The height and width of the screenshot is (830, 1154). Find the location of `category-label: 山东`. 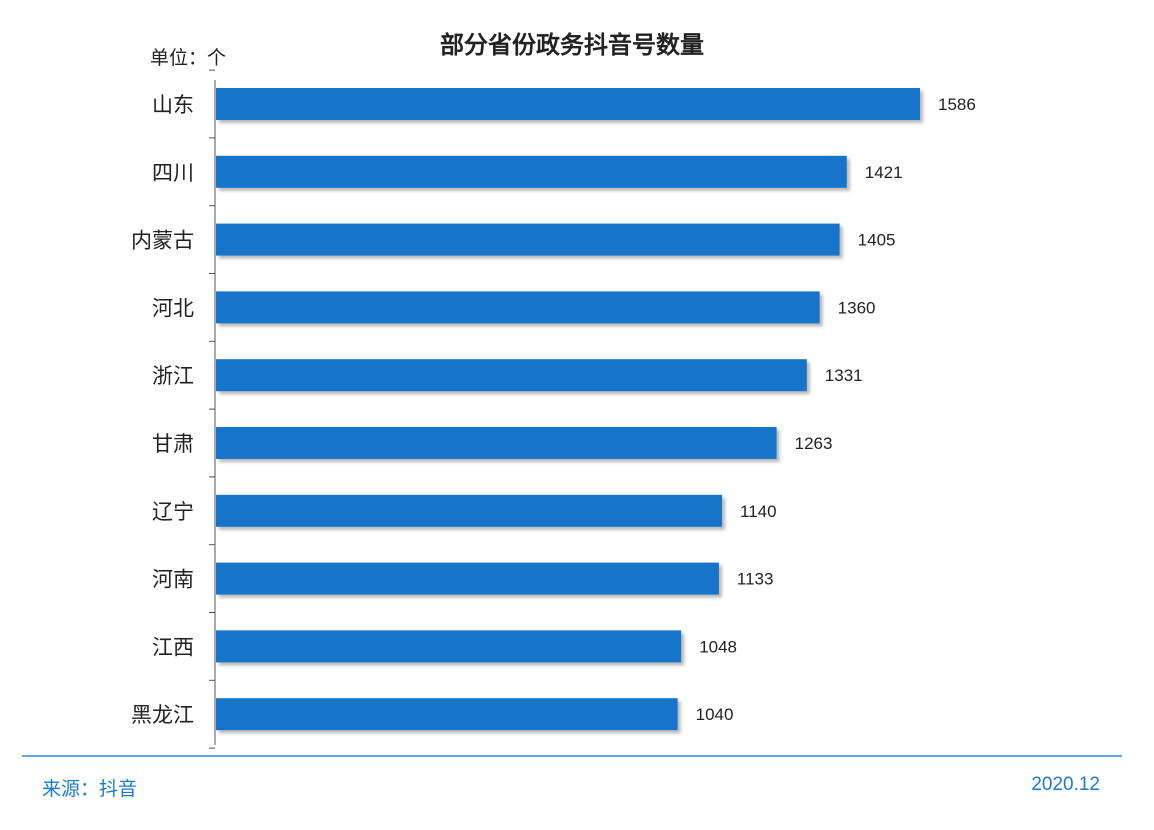

category-label: 山东 is located at coordinates (173, 105).